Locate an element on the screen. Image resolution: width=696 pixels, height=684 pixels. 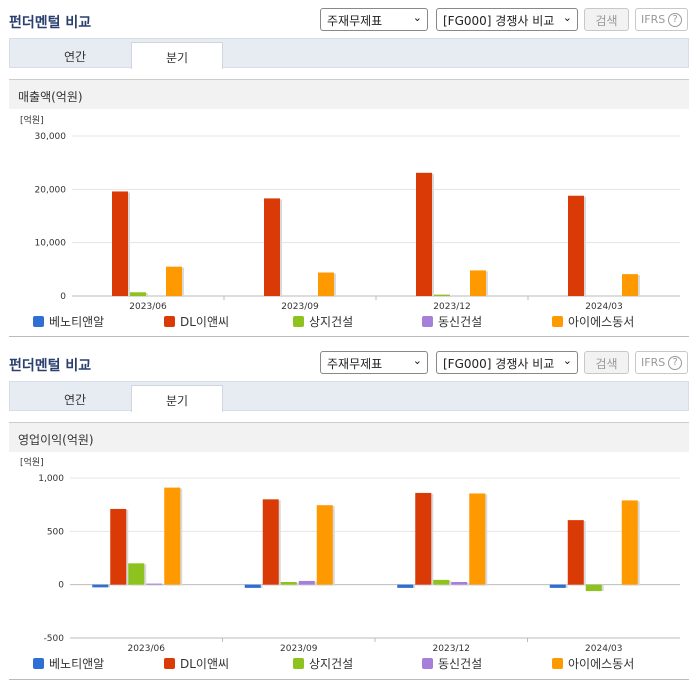
x-tick-label: 2023/12 is located at coordinates (451, 649).